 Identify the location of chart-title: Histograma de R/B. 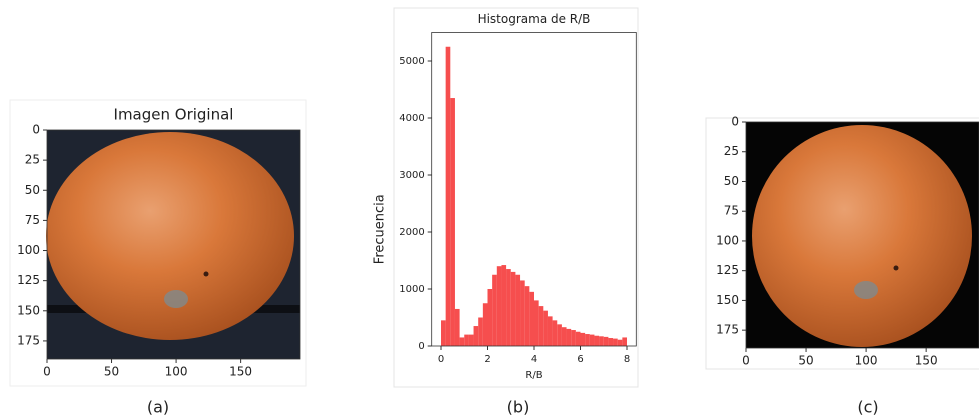
(534, 19).